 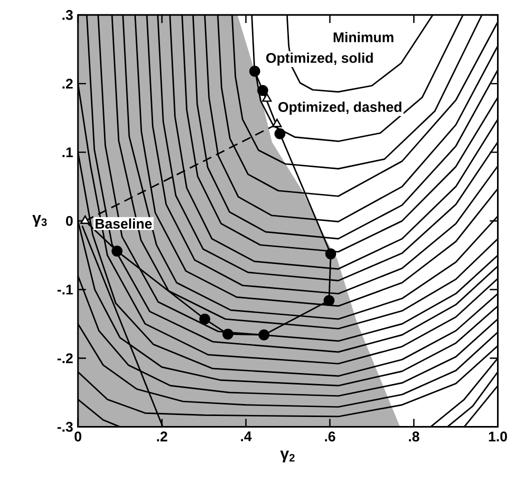 I want to click on x-tick-label: .2, so click(x=162, y=437).